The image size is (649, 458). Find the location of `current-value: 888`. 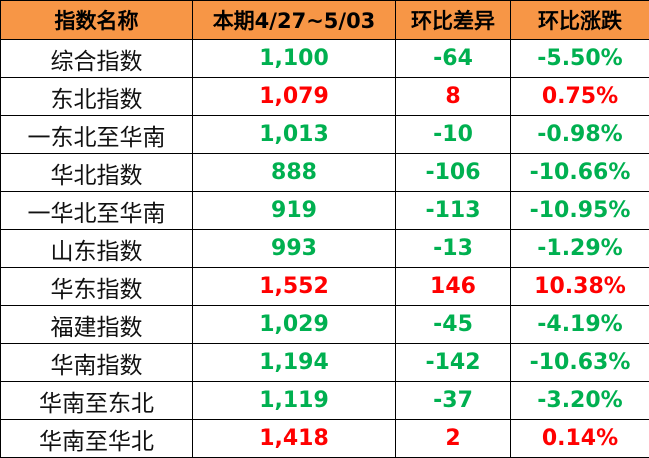

current-value: 888 is located at coordinates (294, 173).